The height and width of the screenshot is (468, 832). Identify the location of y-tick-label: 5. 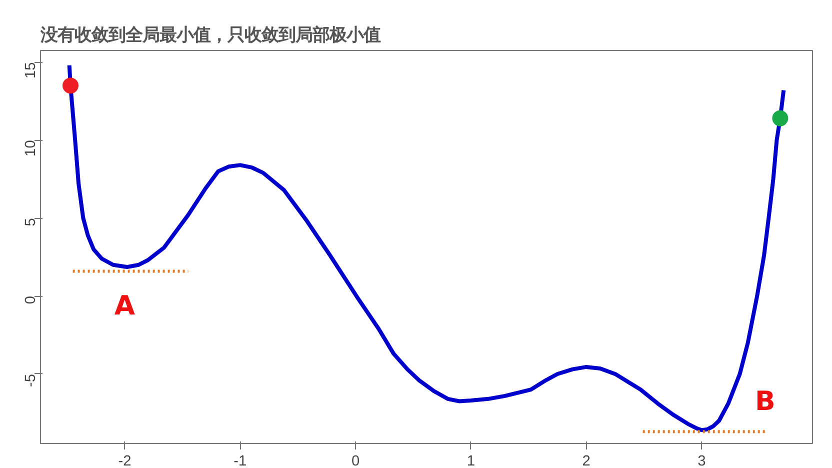
(31, 222).